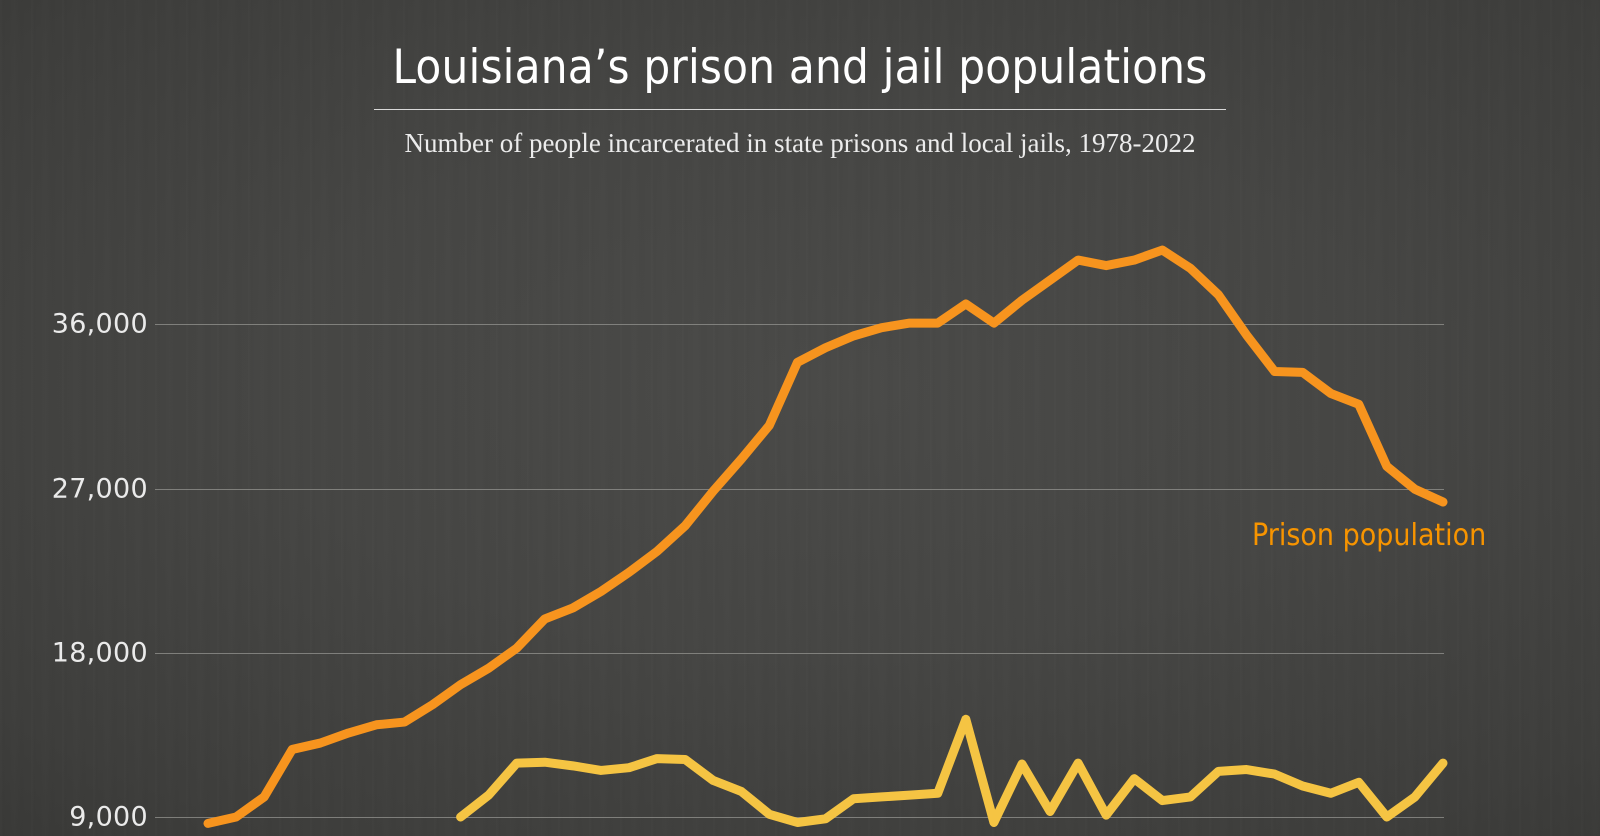 This screenshot has height=836, width=1600. I want to click on page-title: Louisiana’s prison and jail populations, so click(800, 67).